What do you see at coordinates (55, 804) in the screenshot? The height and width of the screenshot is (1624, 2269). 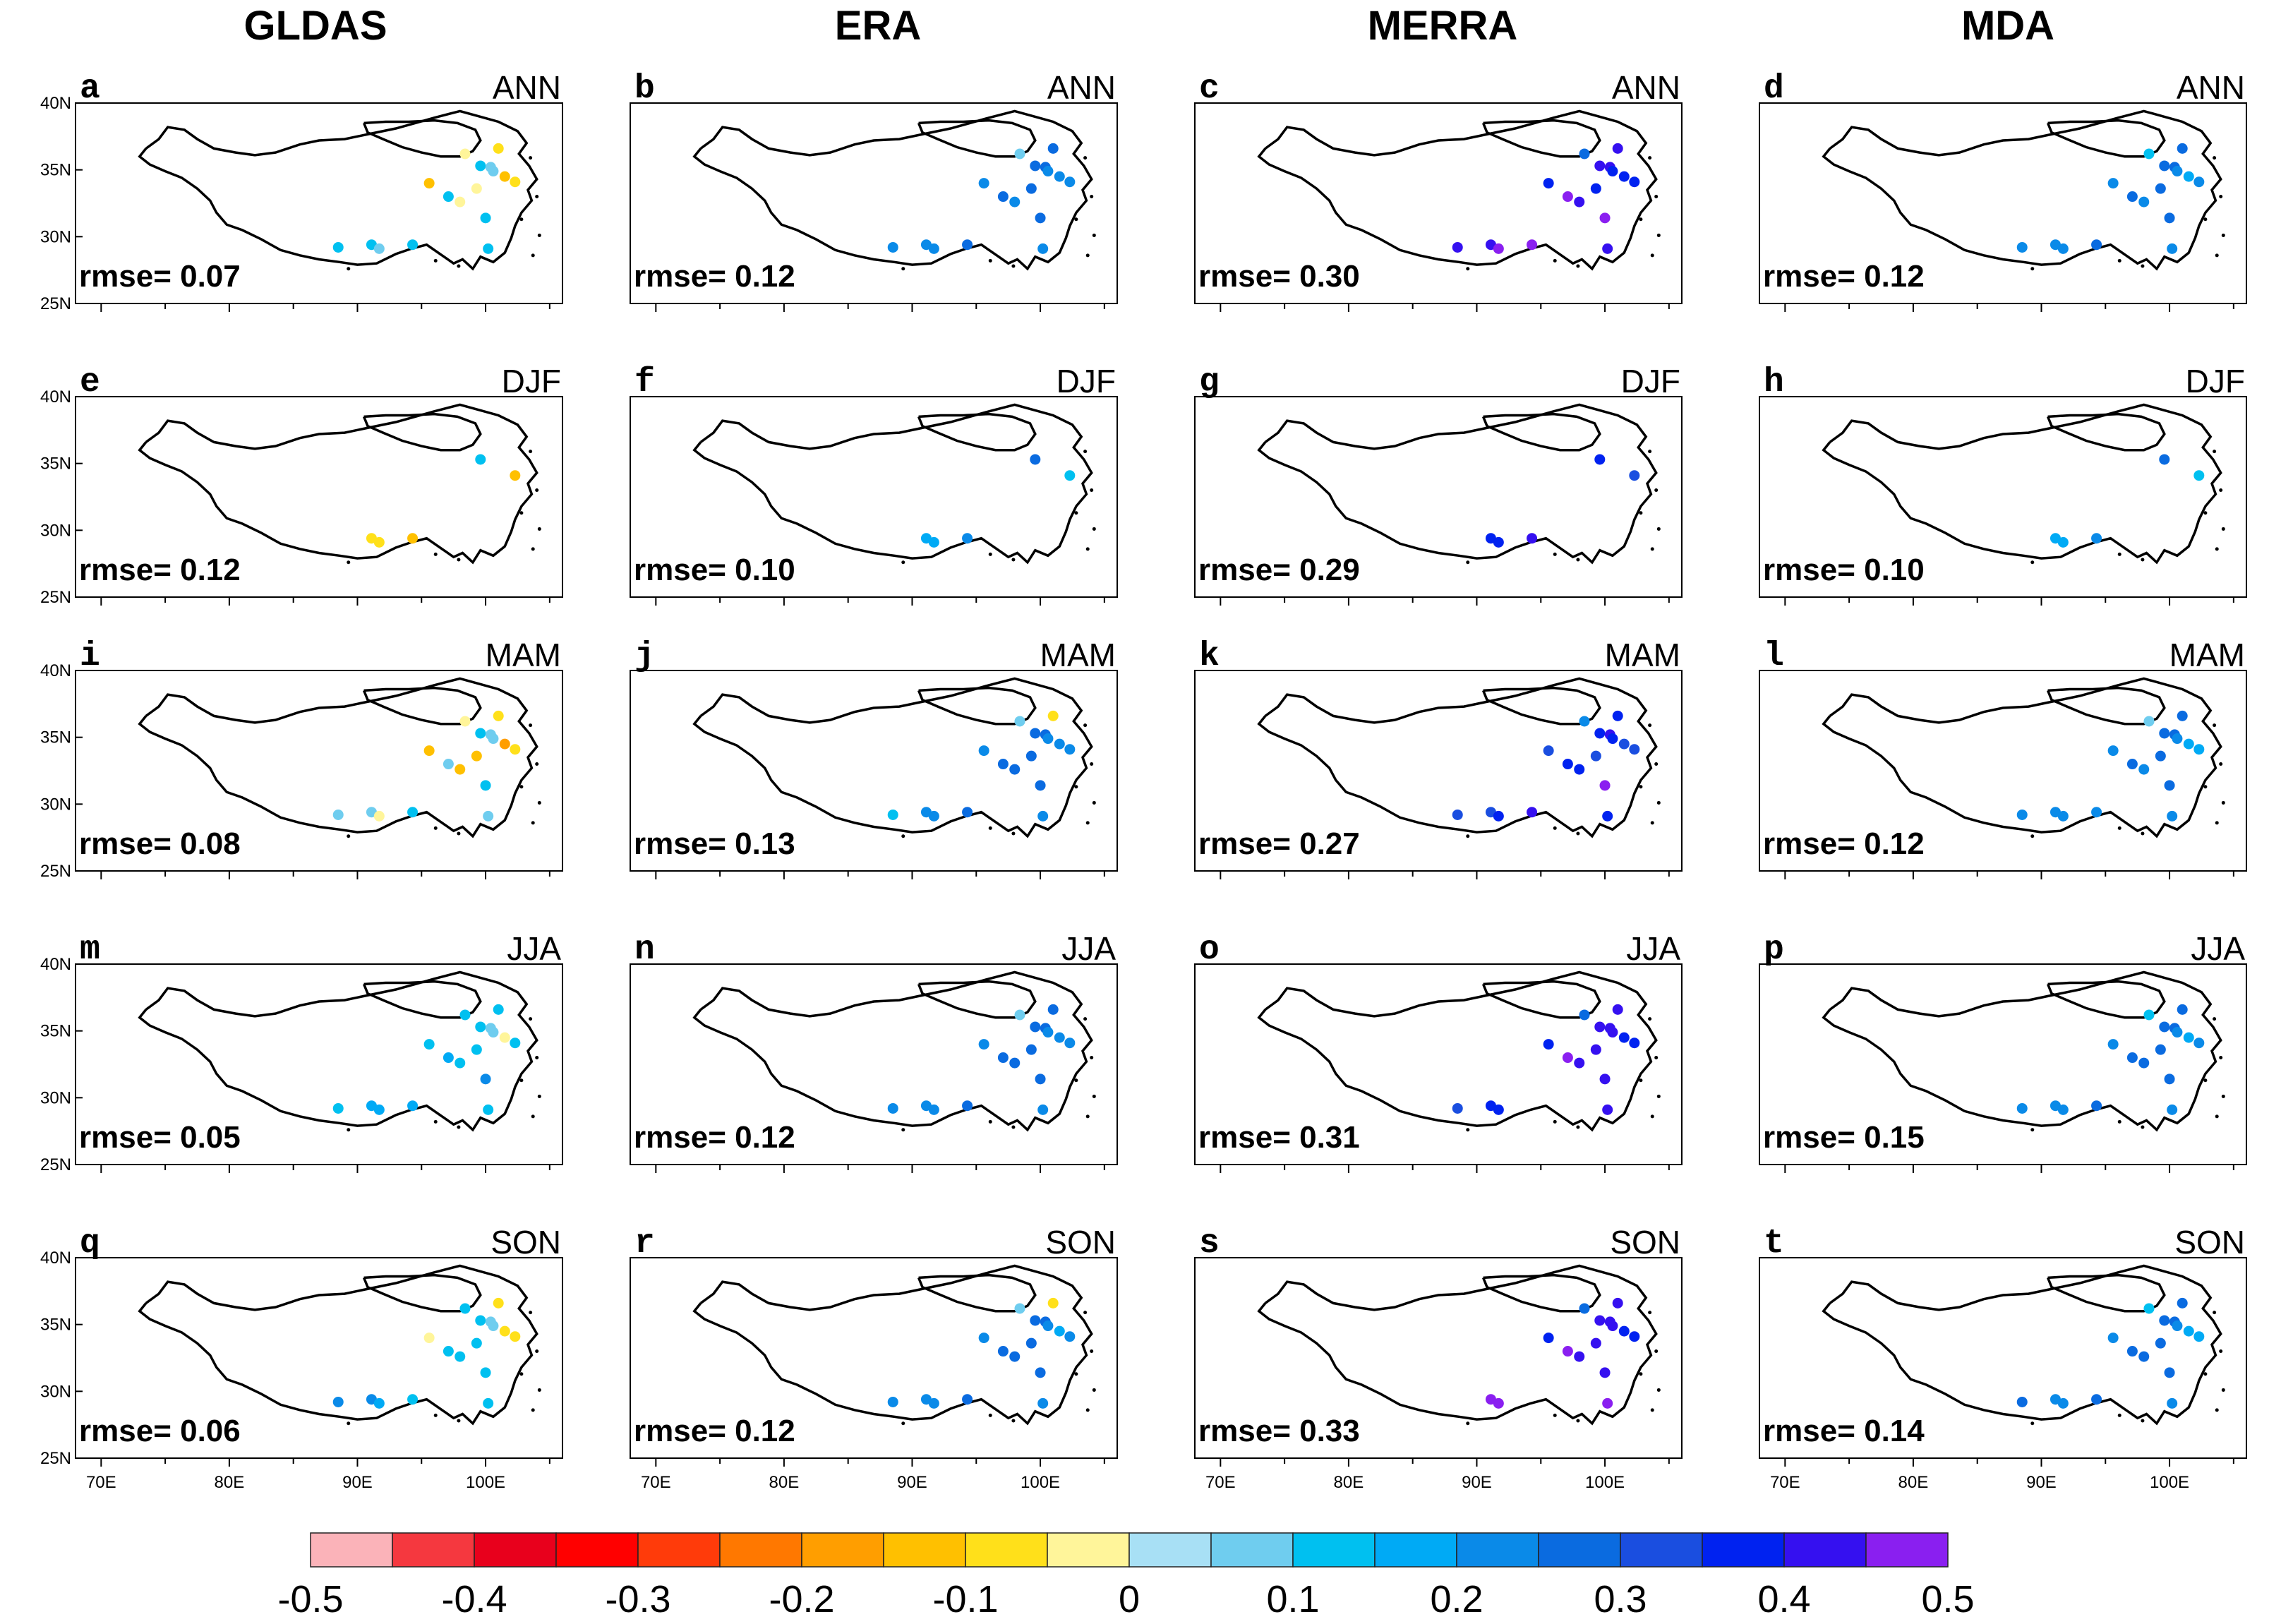 I see `y-tick-label: 30N` at bounding box center [55, 804].